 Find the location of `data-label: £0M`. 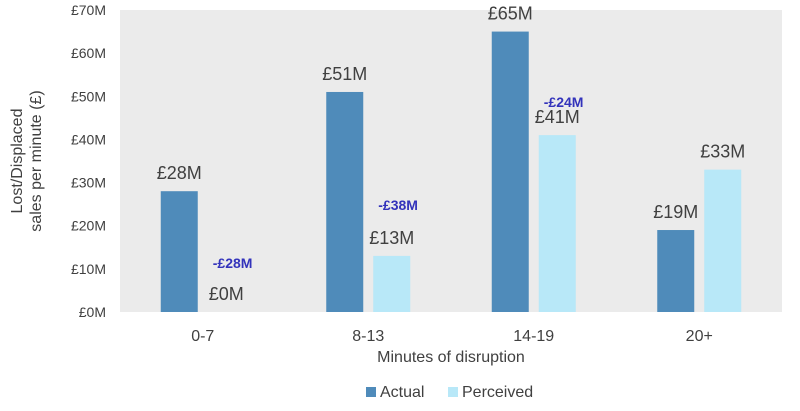

data-label: £0M is located at coordinates (226, 294).